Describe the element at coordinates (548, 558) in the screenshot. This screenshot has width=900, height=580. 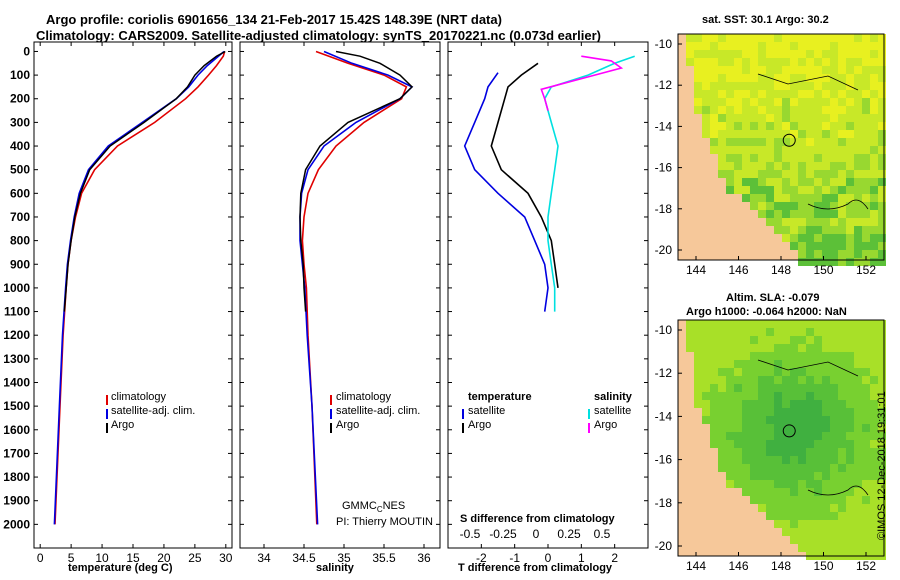
I see `diff-xtick-label-2: 0` at that location.